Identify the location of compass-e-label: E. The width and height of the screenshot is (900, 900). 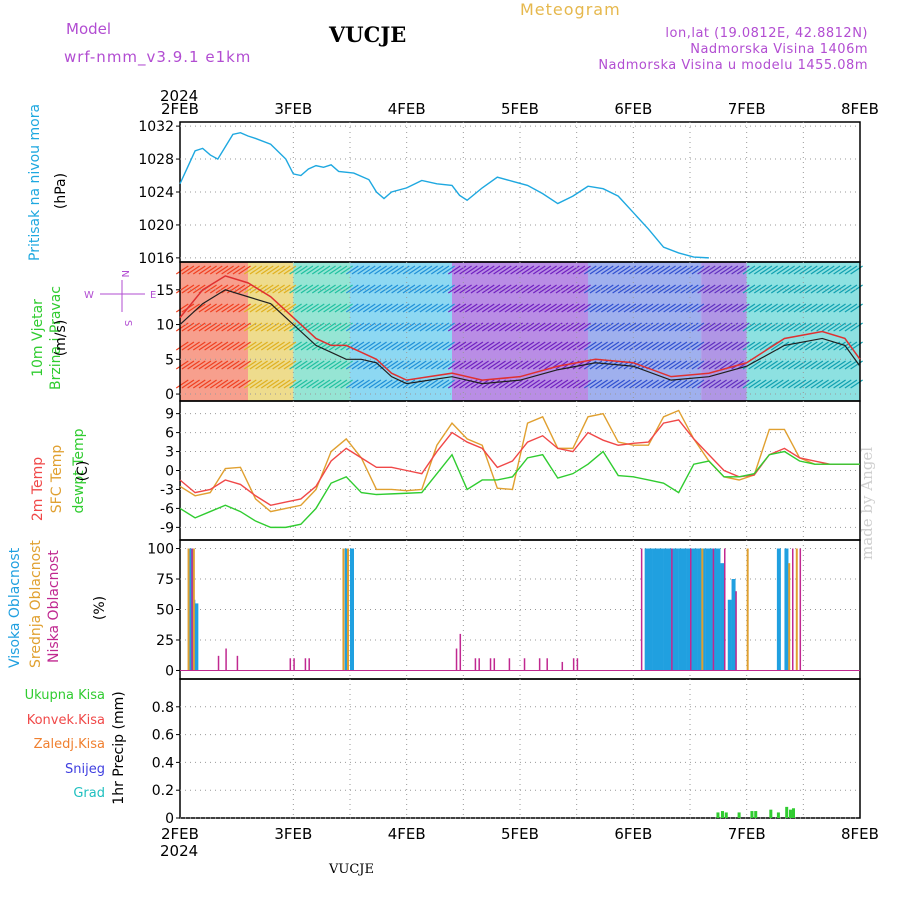
(153, 295).